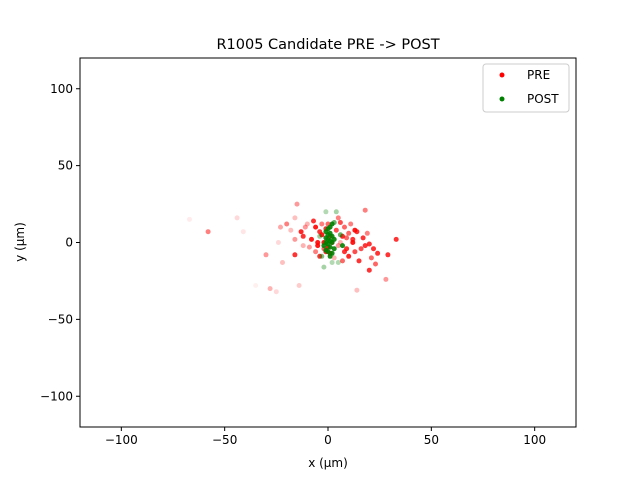  What do you see at coordinates (431, 440) in the screenshot?
I see `x-tick-label: 50` at bounding box center [431, 440].